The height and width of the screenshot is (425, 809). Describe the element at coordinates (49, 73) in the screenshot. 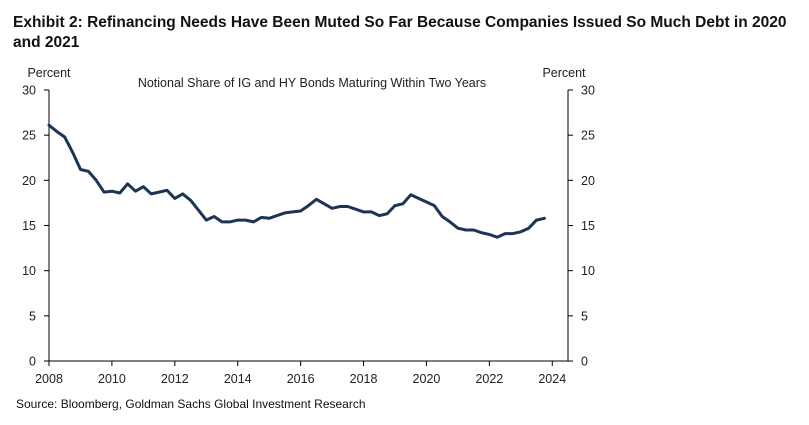

I see `left-axis-label: Percent` at that location.